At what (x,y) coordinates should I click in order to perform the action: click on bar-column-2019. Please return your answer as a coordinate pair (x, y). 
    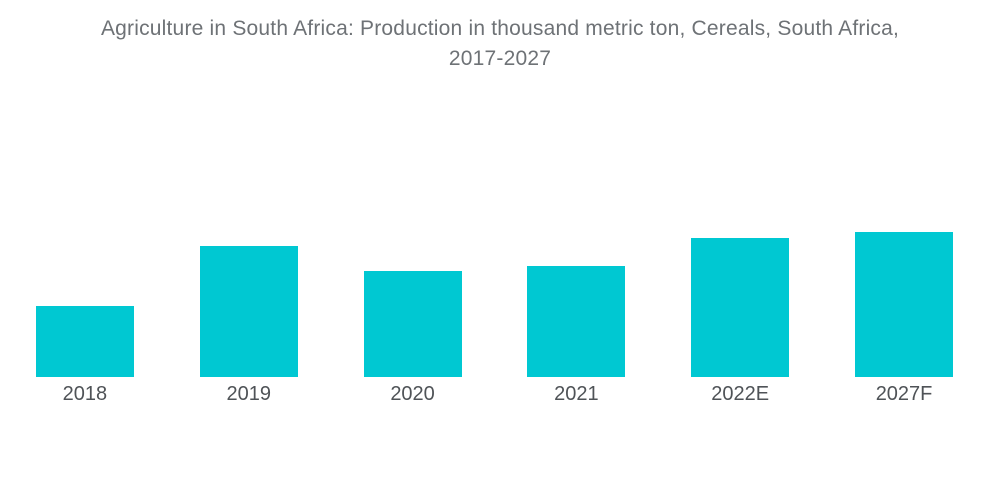
    Looking at the image, I should click on (249, 311).